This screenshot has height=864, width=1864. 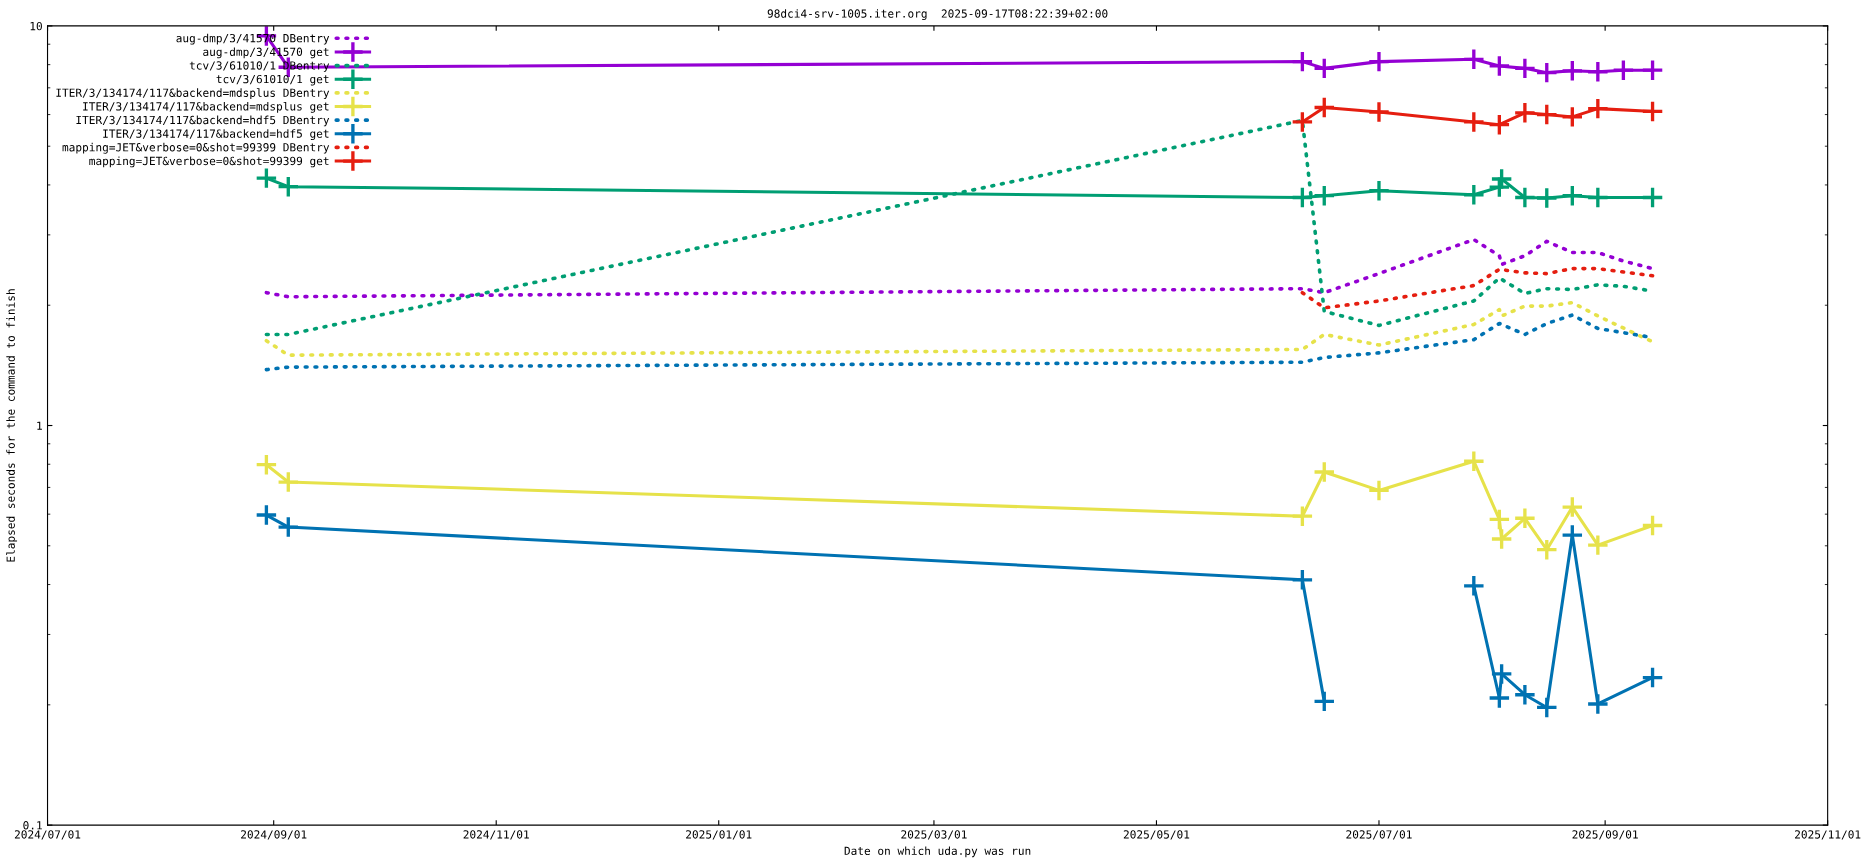 What do you see at coordinates (47, 835) in the screenshot?
I see `x-tick-label: 2024/07/01` at bounding box center [47, 835].